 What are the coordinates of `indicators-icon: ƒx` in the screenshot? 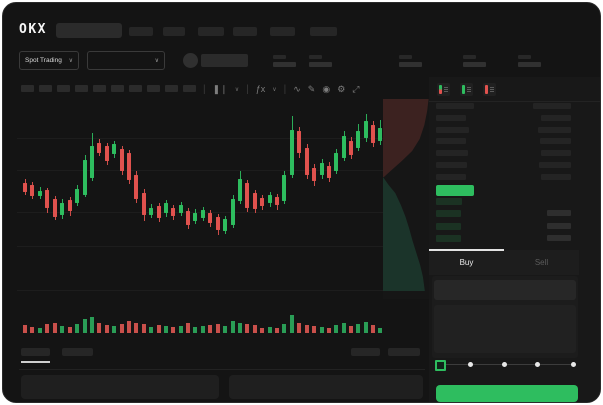 It's located at (260, 89).